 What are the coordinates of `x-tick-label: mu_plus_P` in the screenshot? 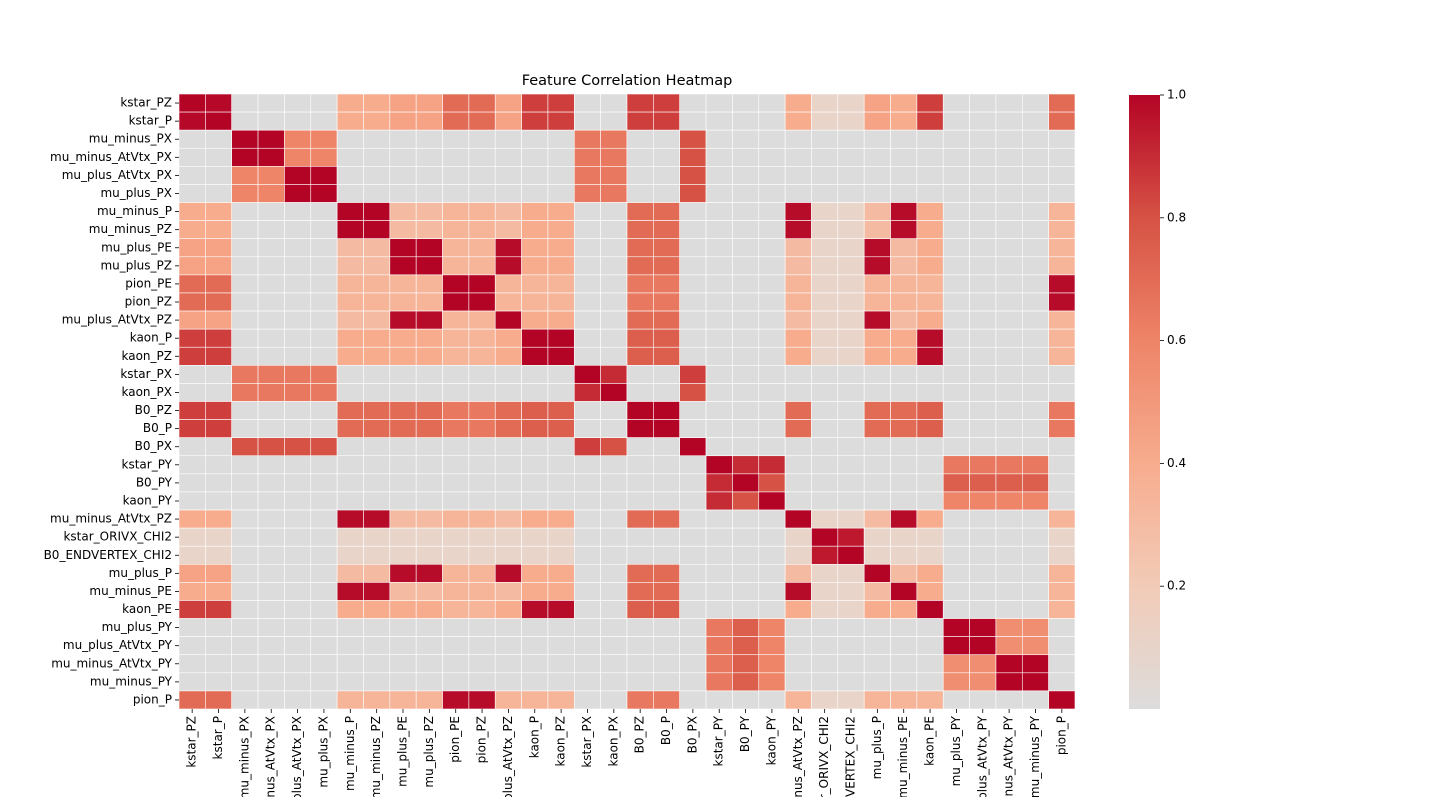 It's located at (877, 747).